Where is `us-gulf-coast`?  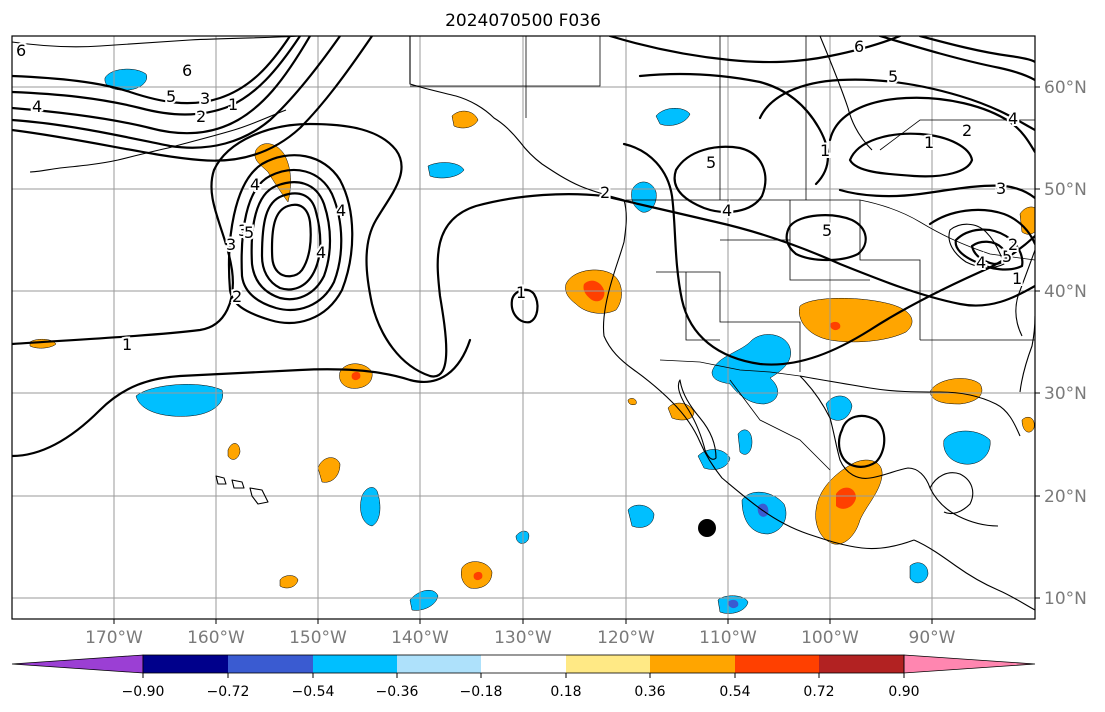
us-gulf-coast is located at coordinates (910, 406).